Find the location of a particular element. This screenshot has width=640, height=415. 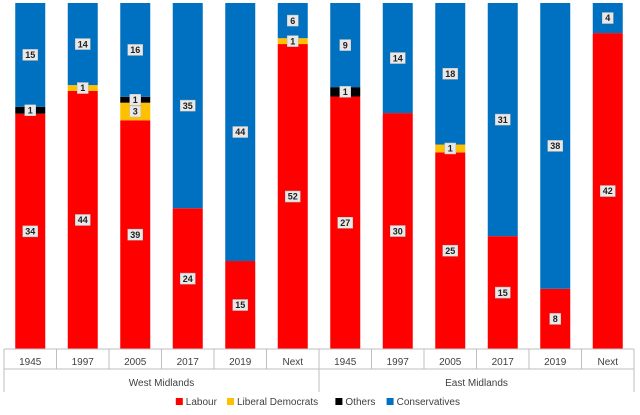

data-label-text: 38 is located at coordinates (555, 146).